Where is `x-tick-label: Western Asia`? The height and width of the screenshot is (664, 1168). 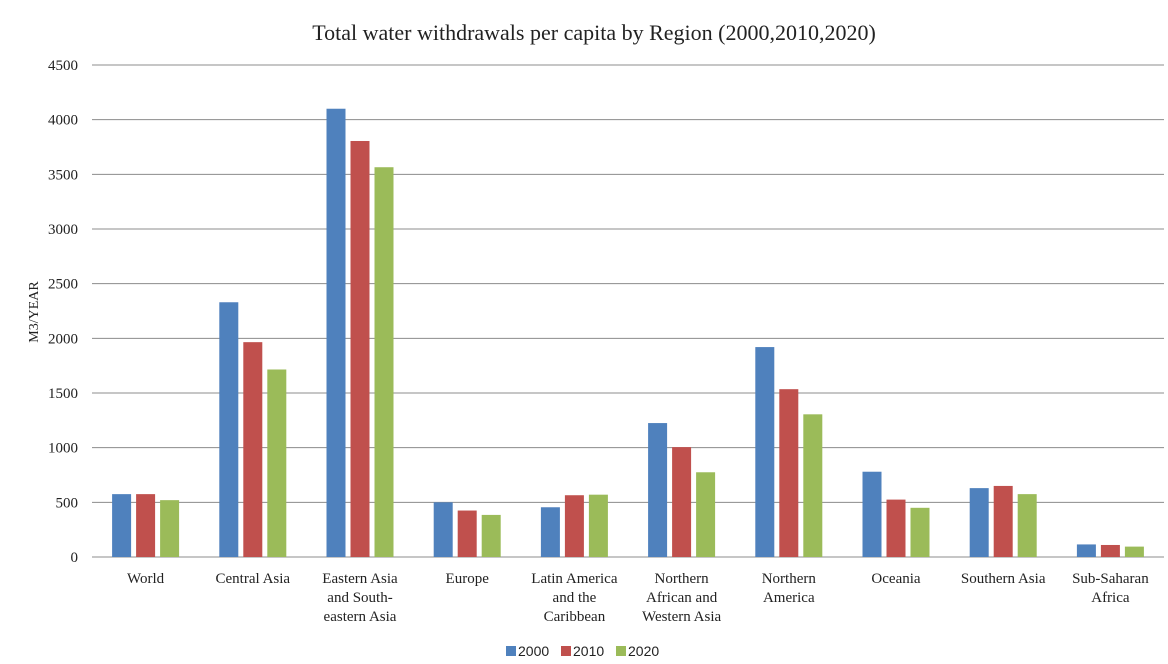
x-tick-label: Western Asia is located at coordinates (682, 617).